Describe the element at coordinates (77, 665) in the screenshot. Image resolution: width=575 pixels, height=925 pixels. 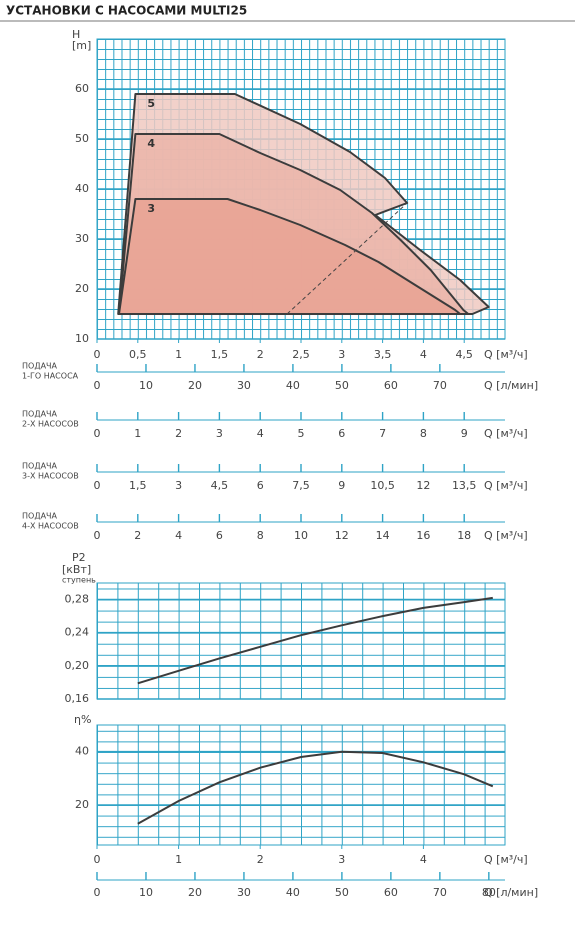
I see `y-tick-label: 0,20` at that location.